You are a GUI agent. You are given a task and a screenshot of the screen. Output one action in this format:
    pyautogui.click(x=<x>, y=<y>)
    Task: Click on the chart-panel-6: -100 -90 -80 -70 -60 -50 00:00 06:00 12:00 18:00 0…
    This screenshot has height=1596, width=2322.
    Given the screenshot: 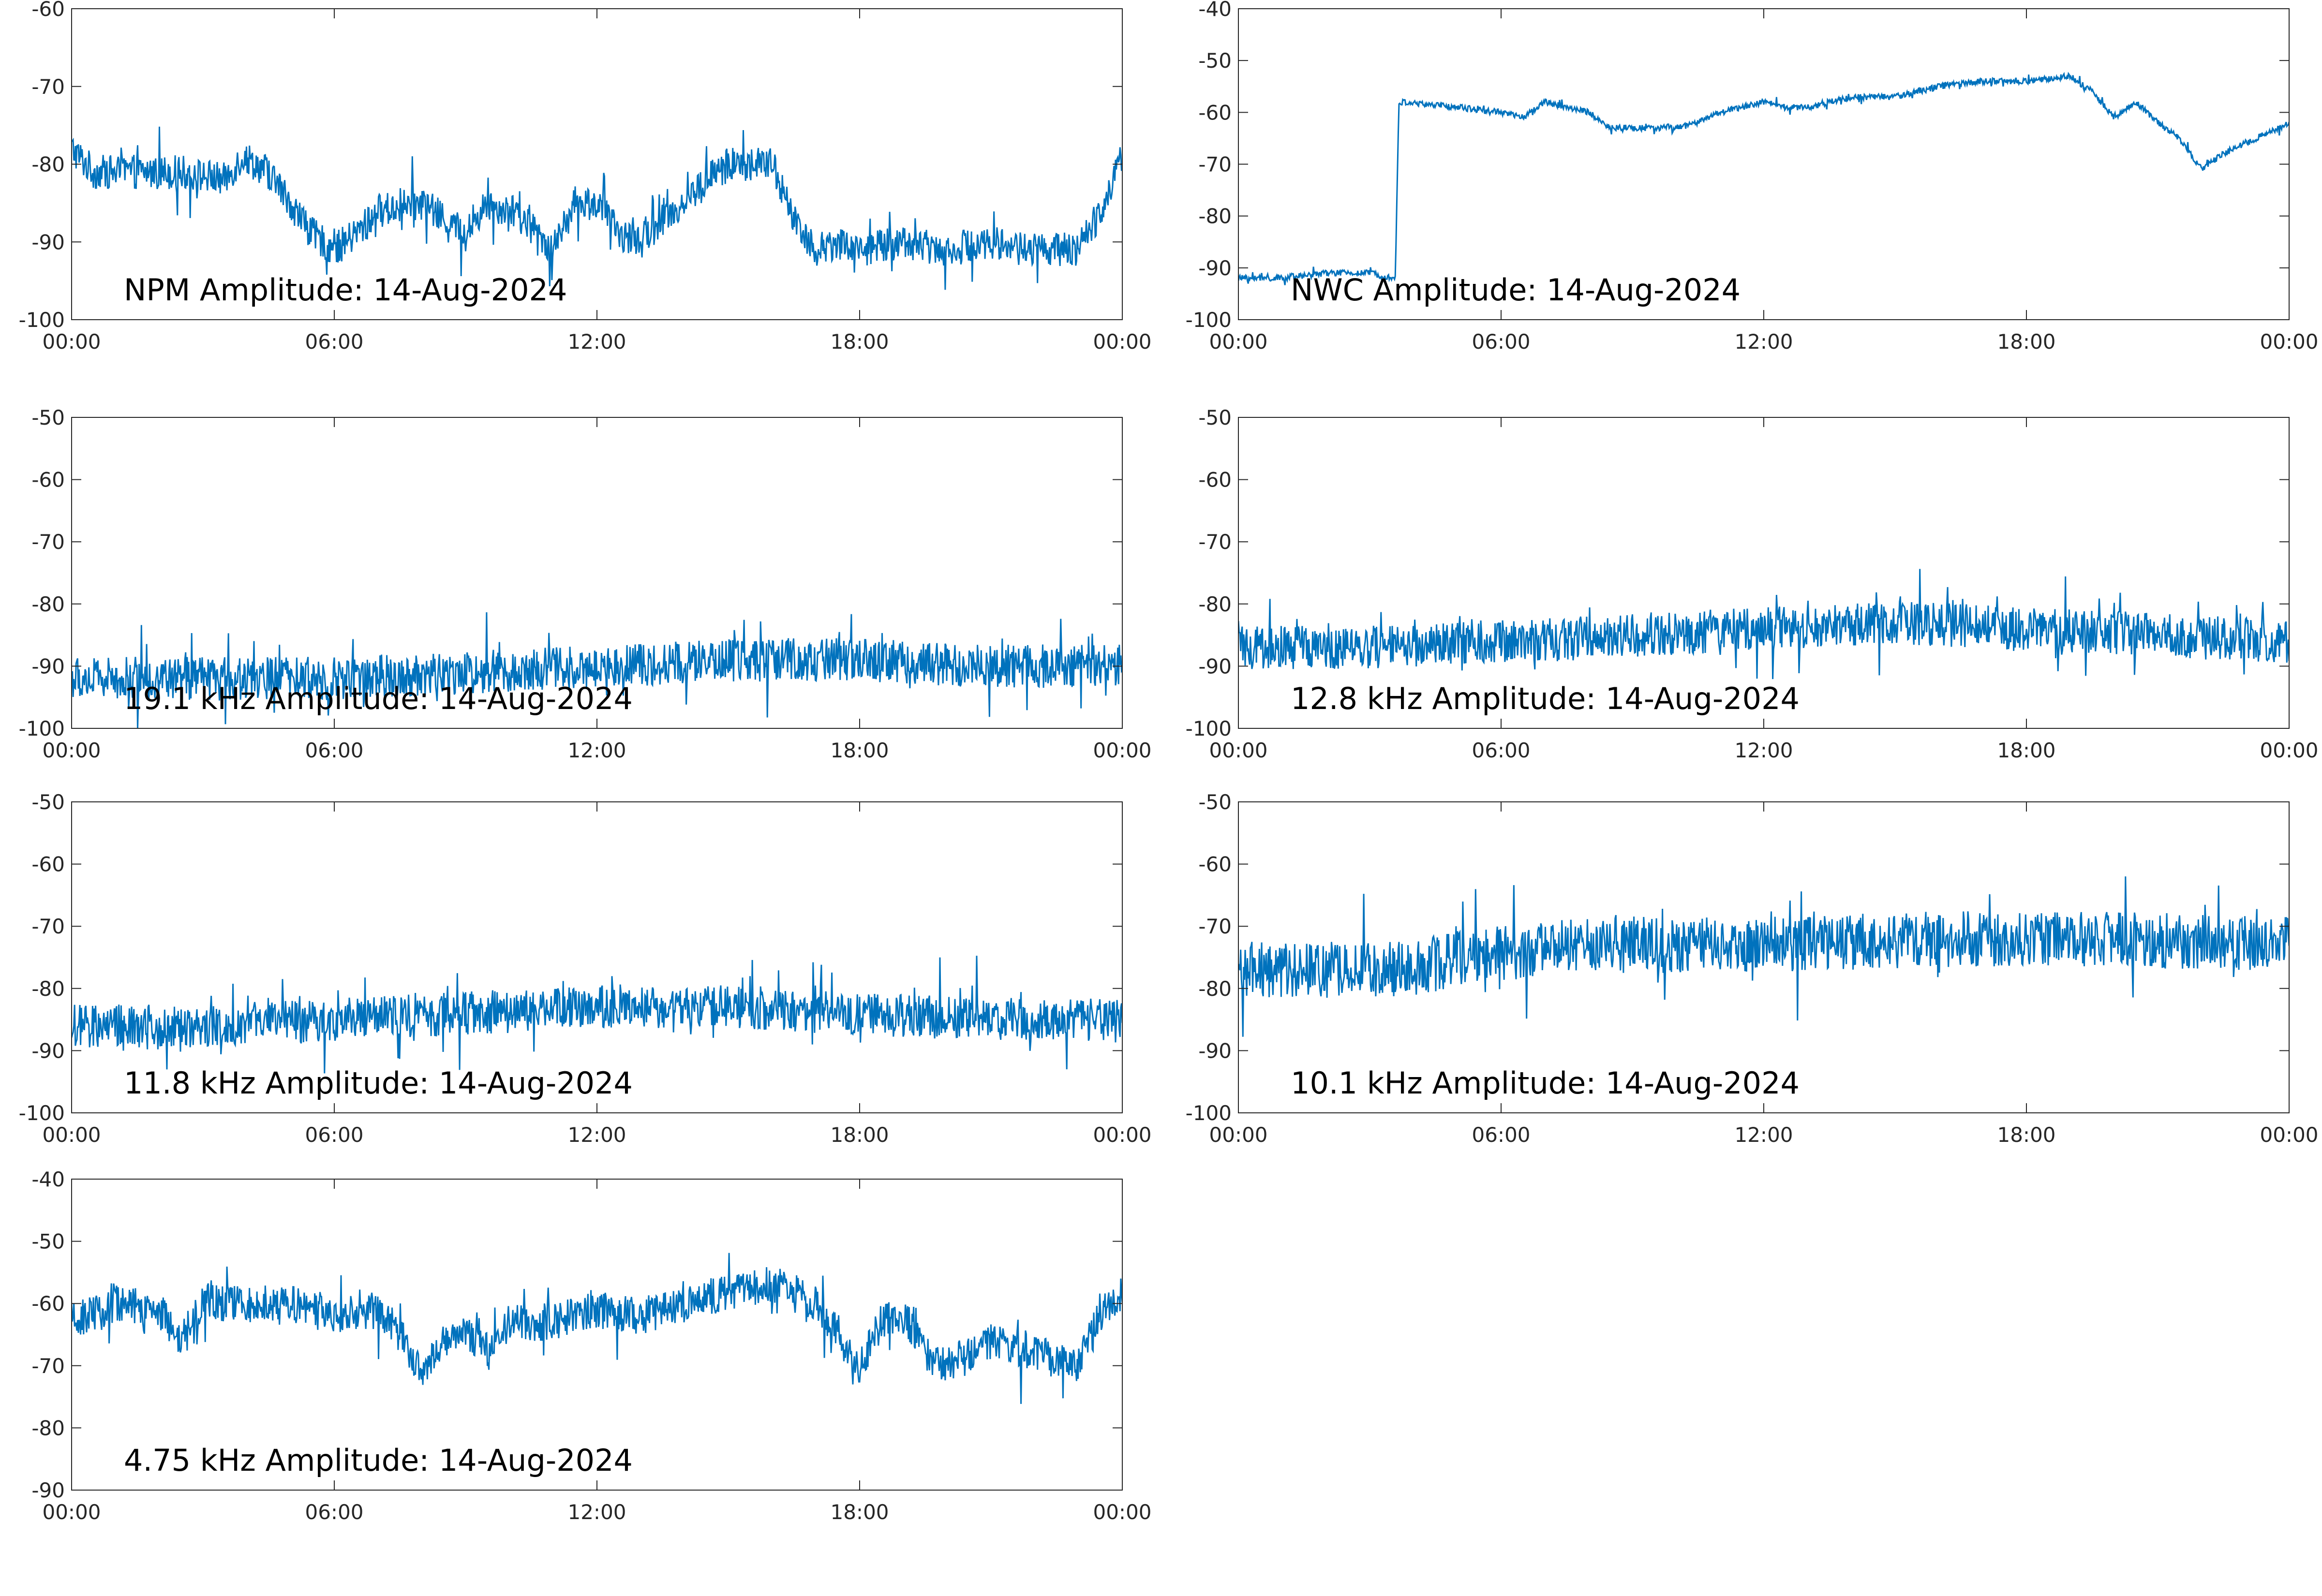 What is the action you would take?
    pyautogui.click(x=1752, y=968)
    